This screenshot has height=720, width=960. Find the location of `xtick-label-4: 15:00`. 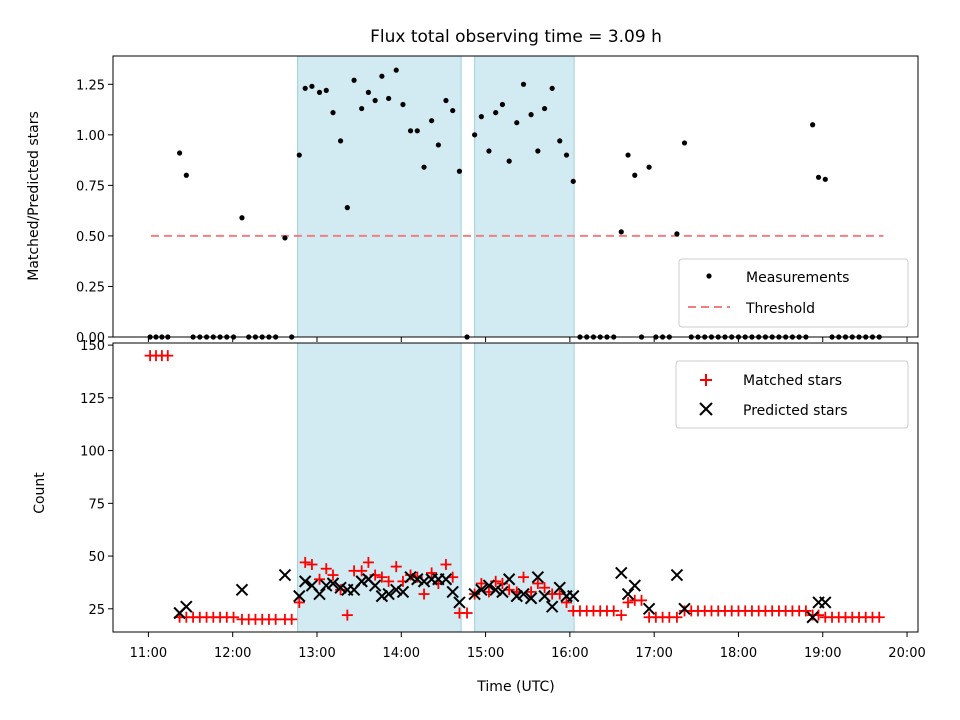

xtick-label-4: 15:00 is located at coordinates (485, 653).